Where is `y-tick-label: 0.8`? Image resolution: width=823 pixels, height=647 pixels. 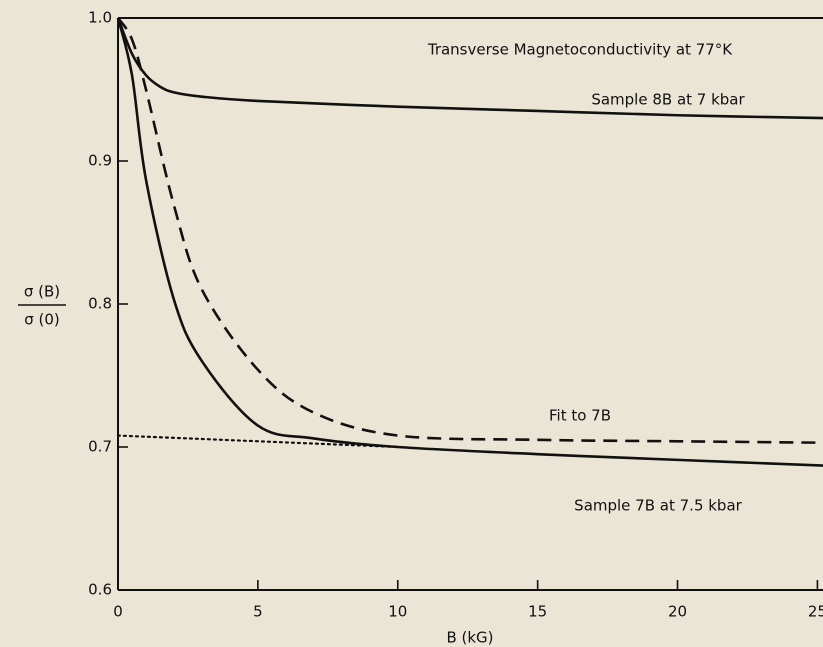 y-tick-label: 0.8 is located at coordinates (100, 304).